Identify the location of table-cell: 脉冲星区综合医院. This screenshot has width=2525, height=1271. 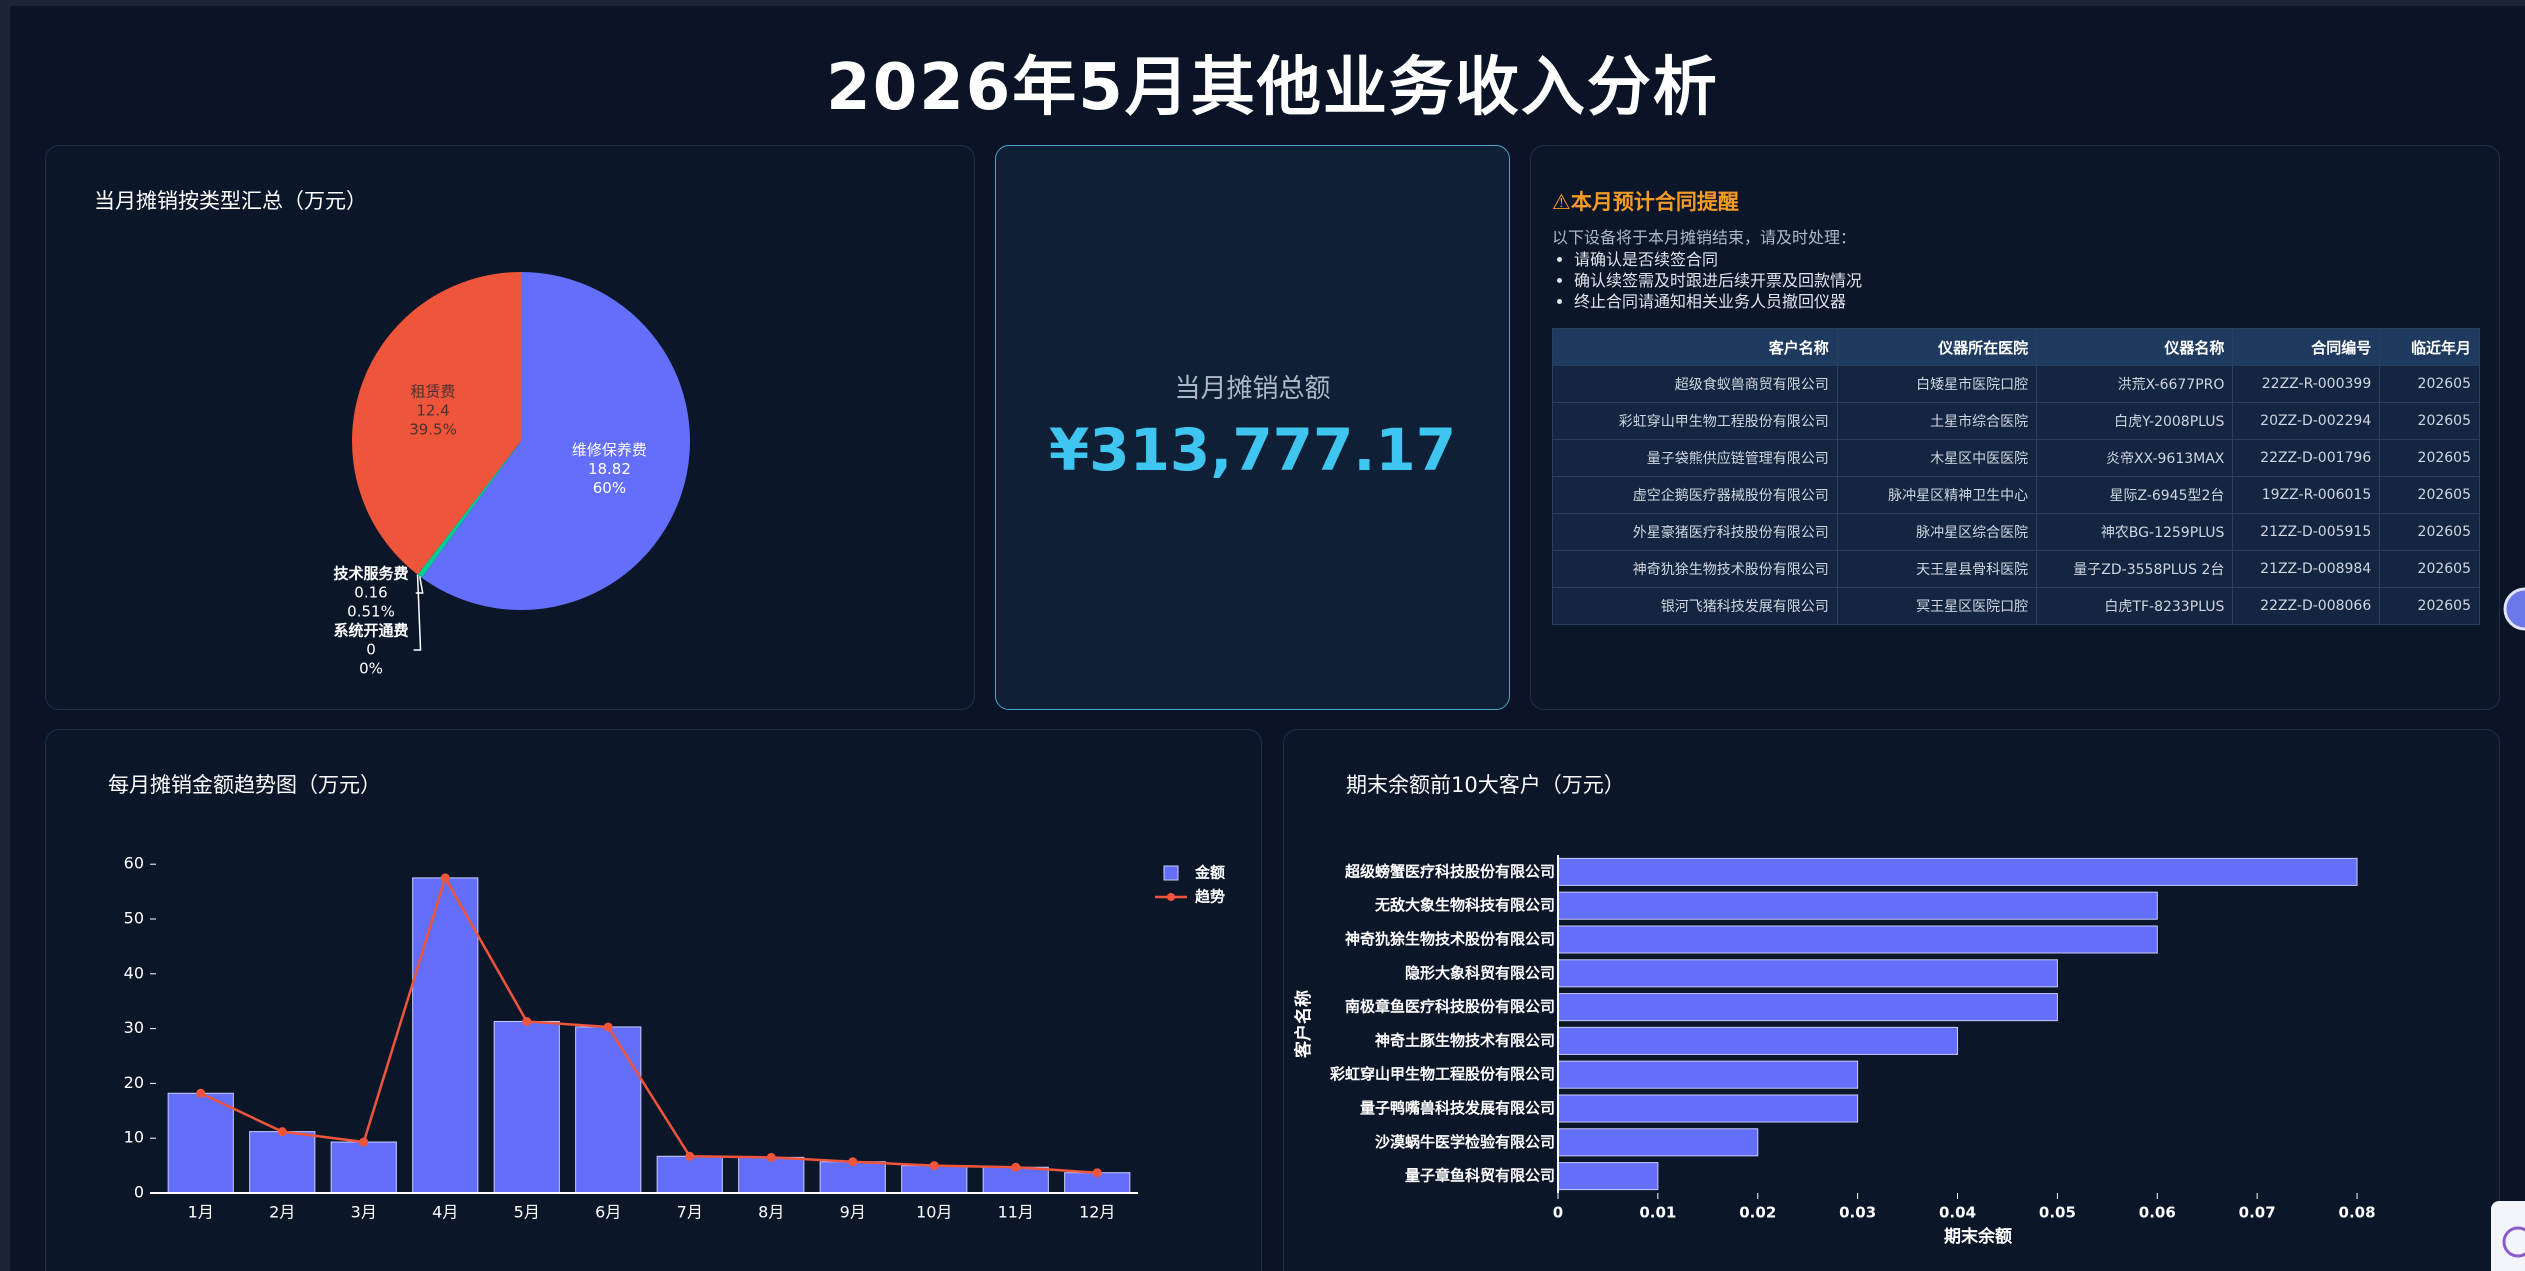
(1937, 532).